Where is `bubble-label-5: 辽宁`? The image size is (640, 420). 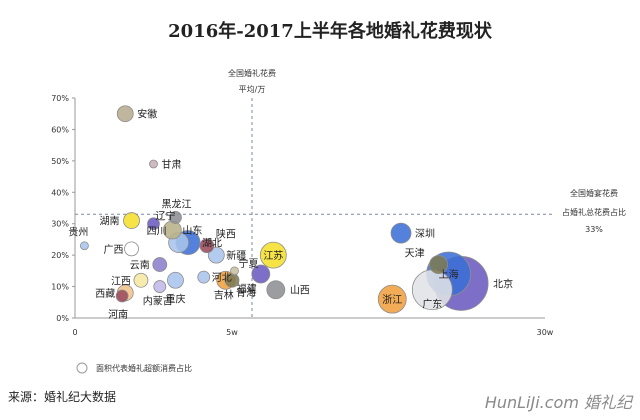
bubble-label-5: 辽宁 is located at coordinates (166, 216).